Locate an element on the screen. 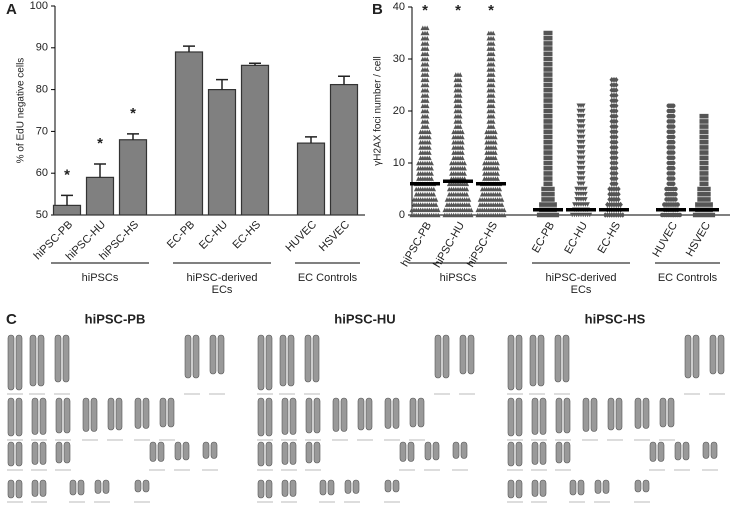 The image size is (741, 513). y-tick-label: 50 is located at coordinates (42, 215).